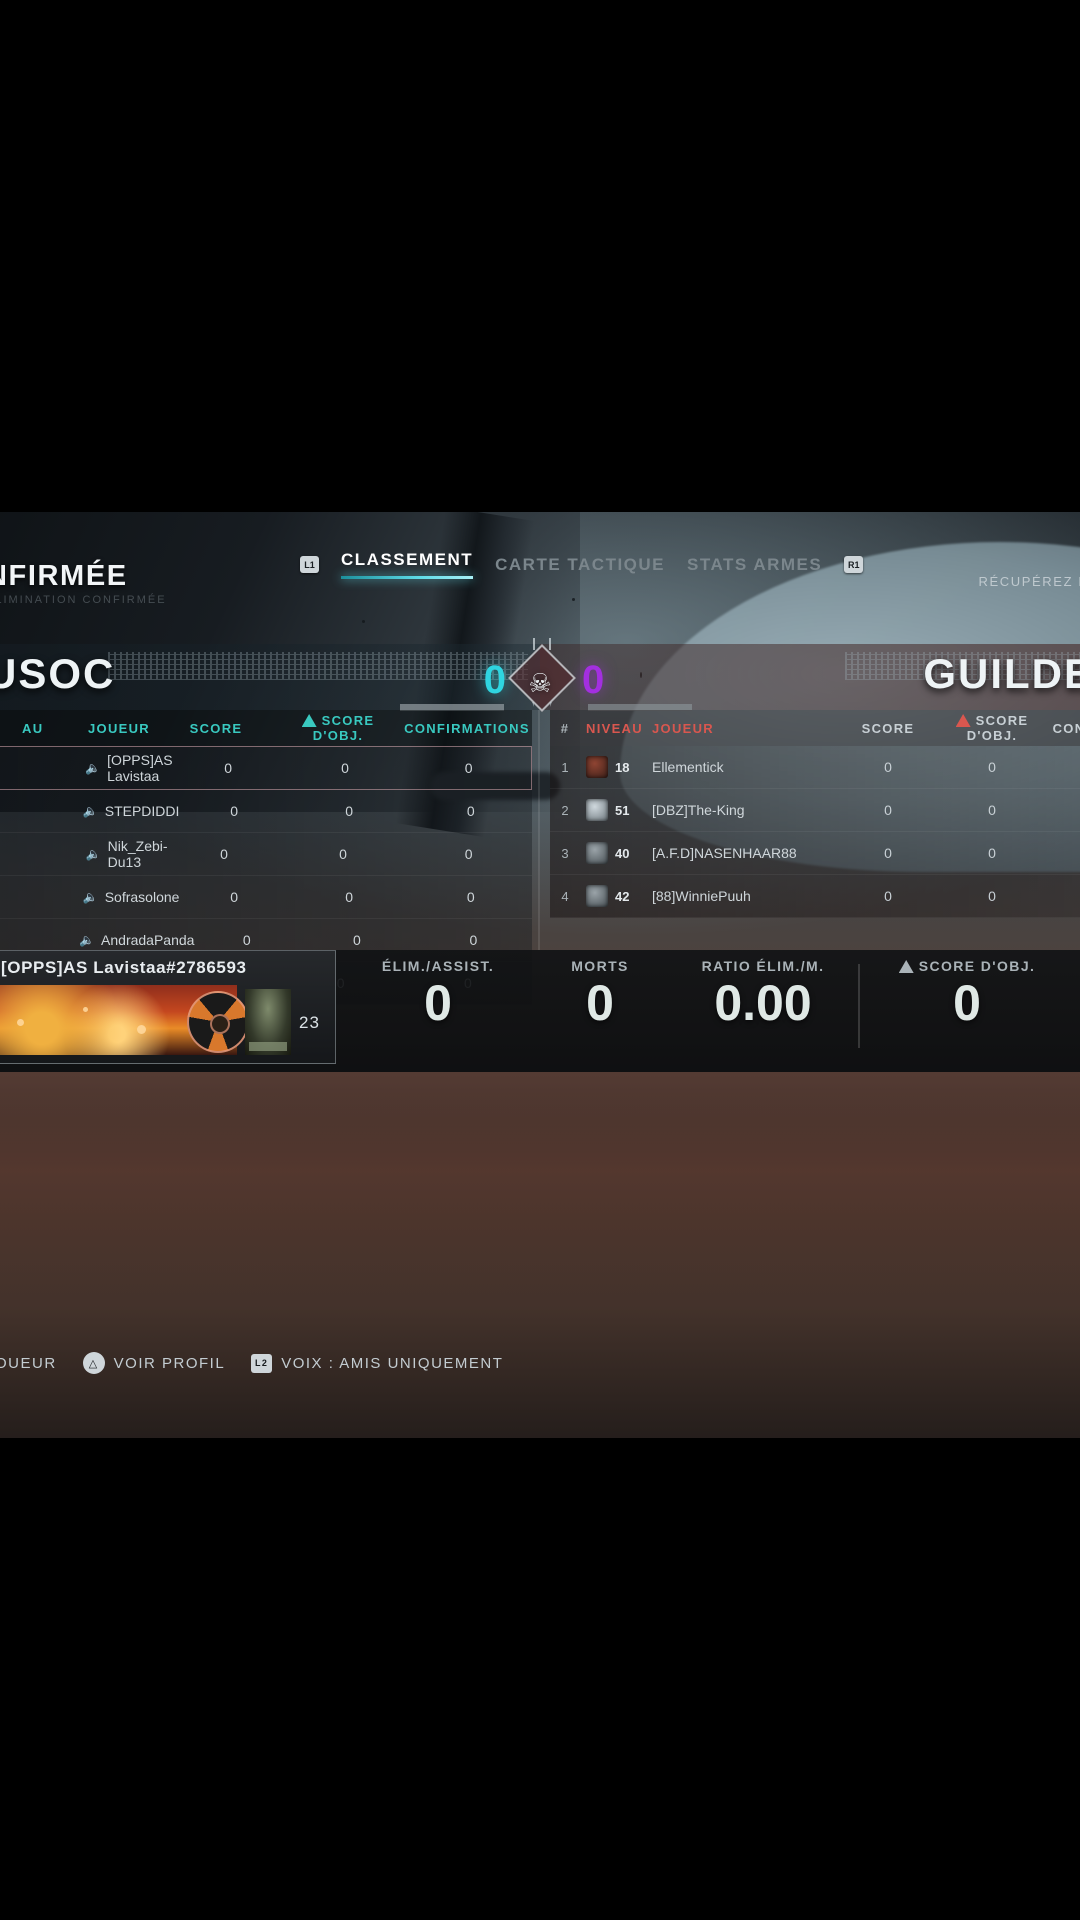 This screenshot has width=1080, height=1920. I want to click on row-player-name: [OPPS]AS Lavistaa, so click(140, 768).